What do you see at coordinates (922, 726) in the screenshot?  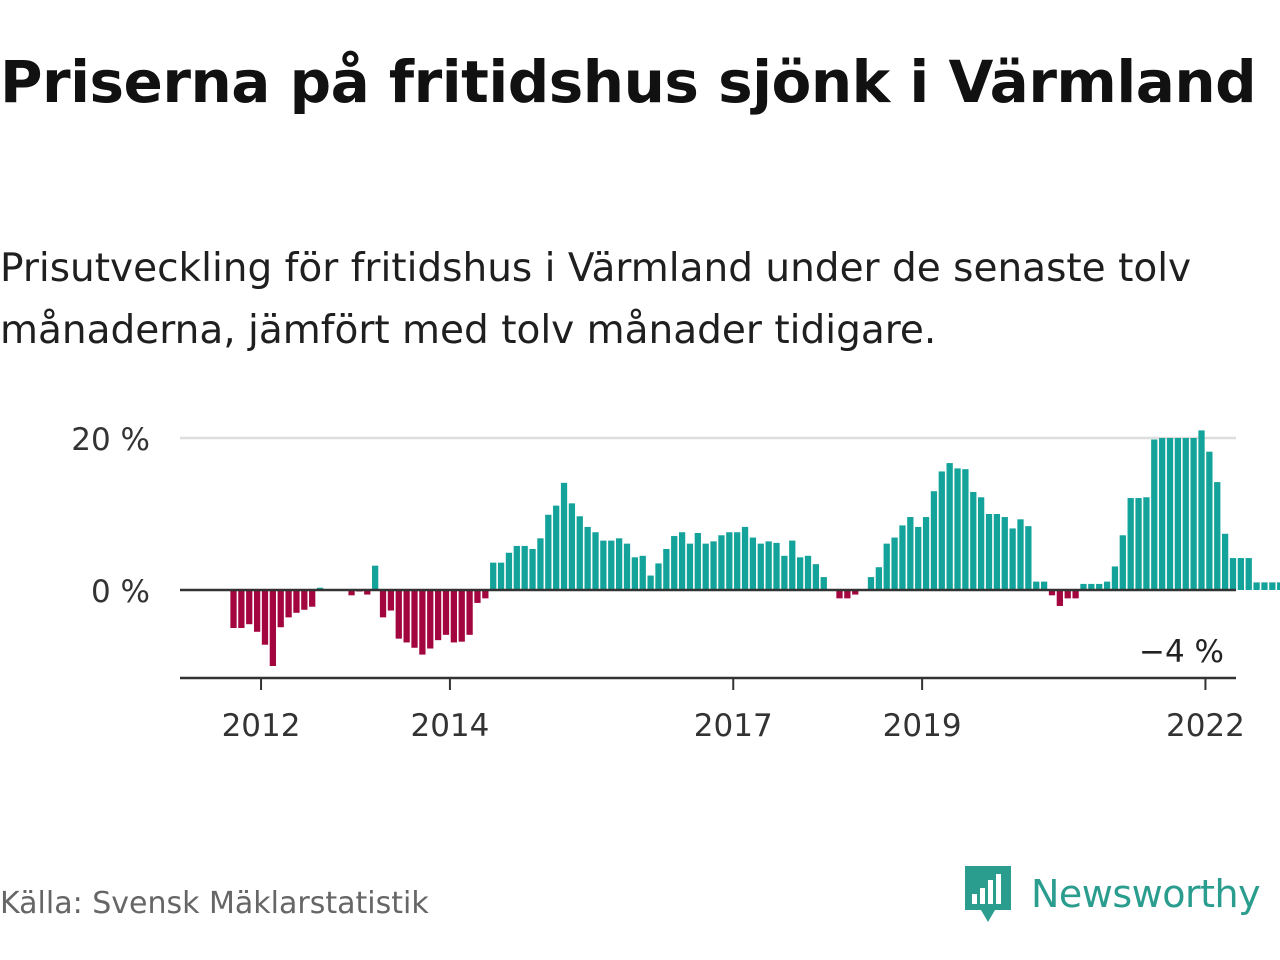 I see `x-tick-label: 2019` at bounding box center [922, 726].